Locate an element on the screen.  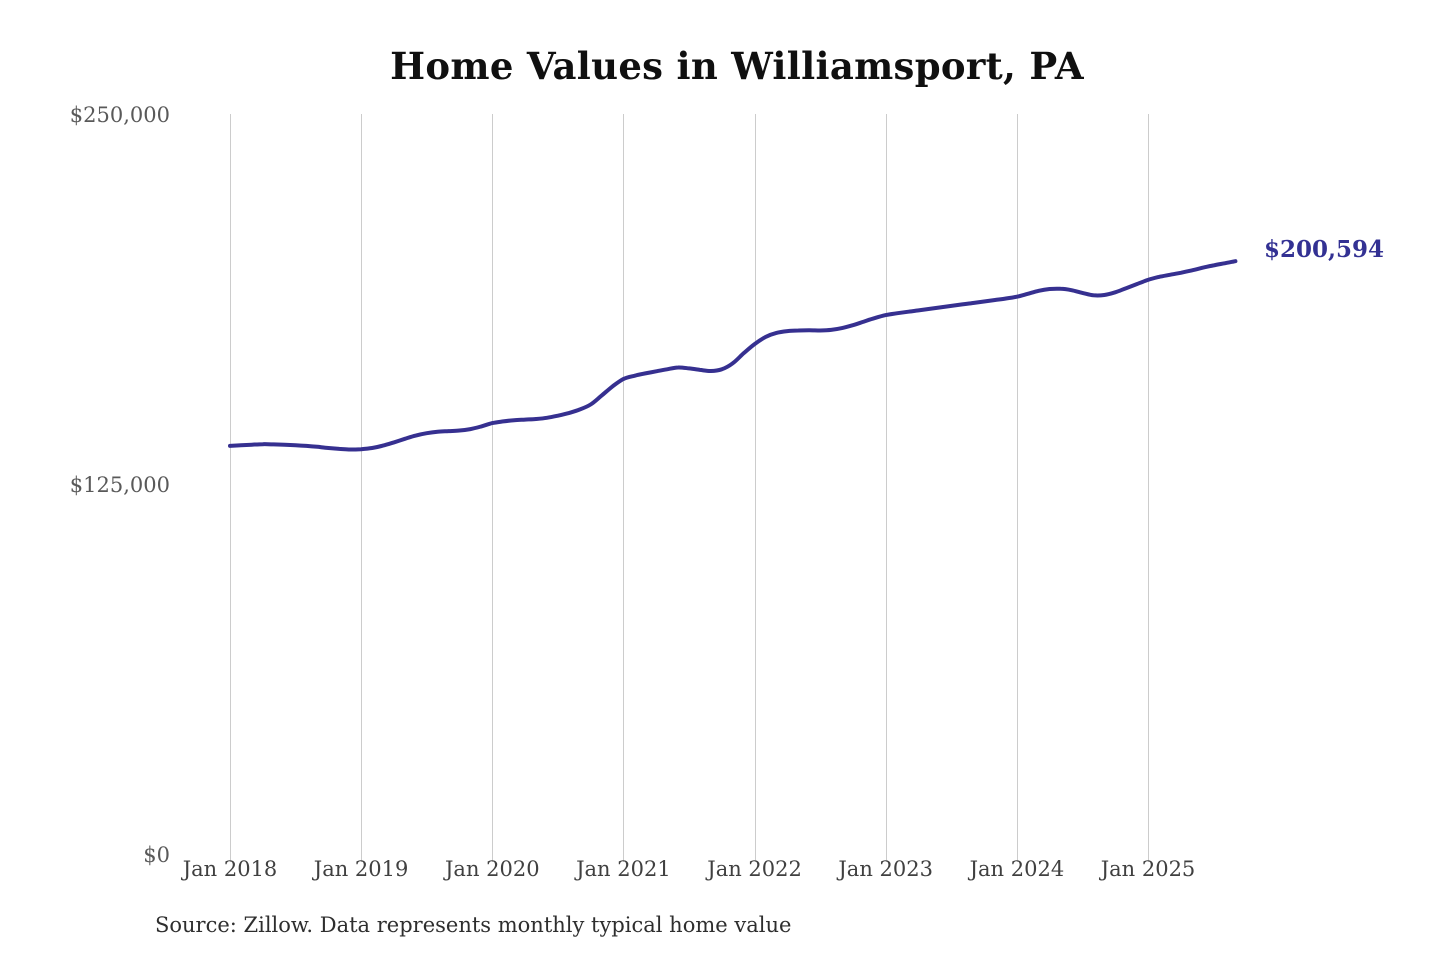
y-tick-label: $125,000 is located at coordinates (119, 485).